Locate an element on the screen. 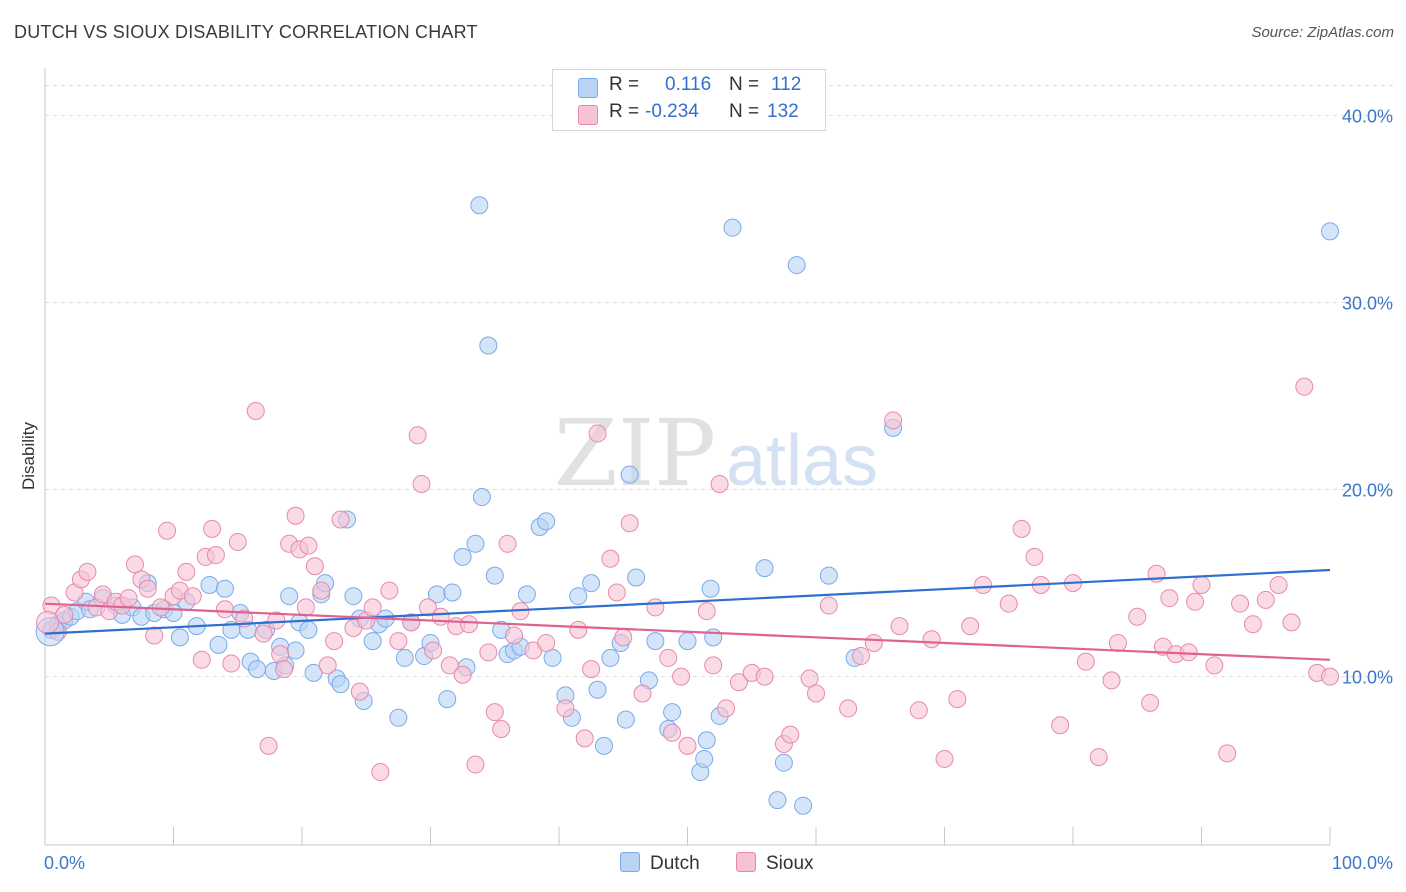 This screenshot has width=1406, height=892. r-value: -0.234 is located at coordinates (672, 111).